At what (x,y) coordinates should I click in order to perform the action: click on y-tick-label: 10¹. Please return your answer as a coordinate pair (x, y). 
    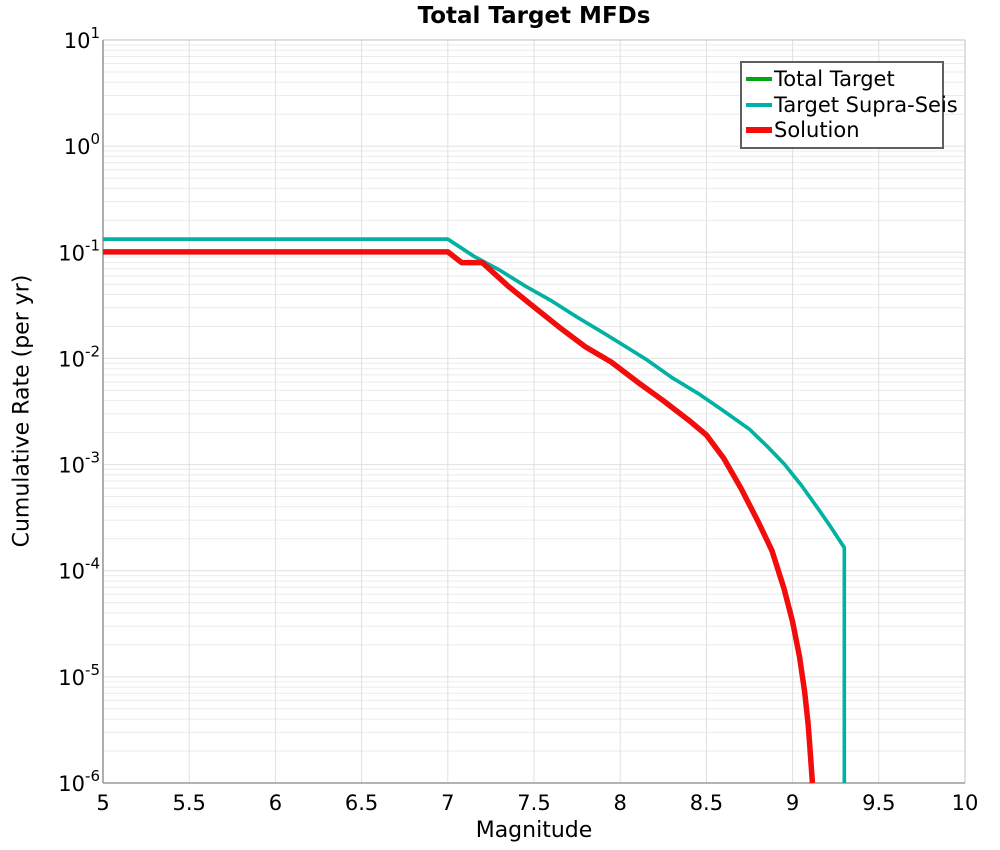
    Looking at the image, I should click on (82, 38).